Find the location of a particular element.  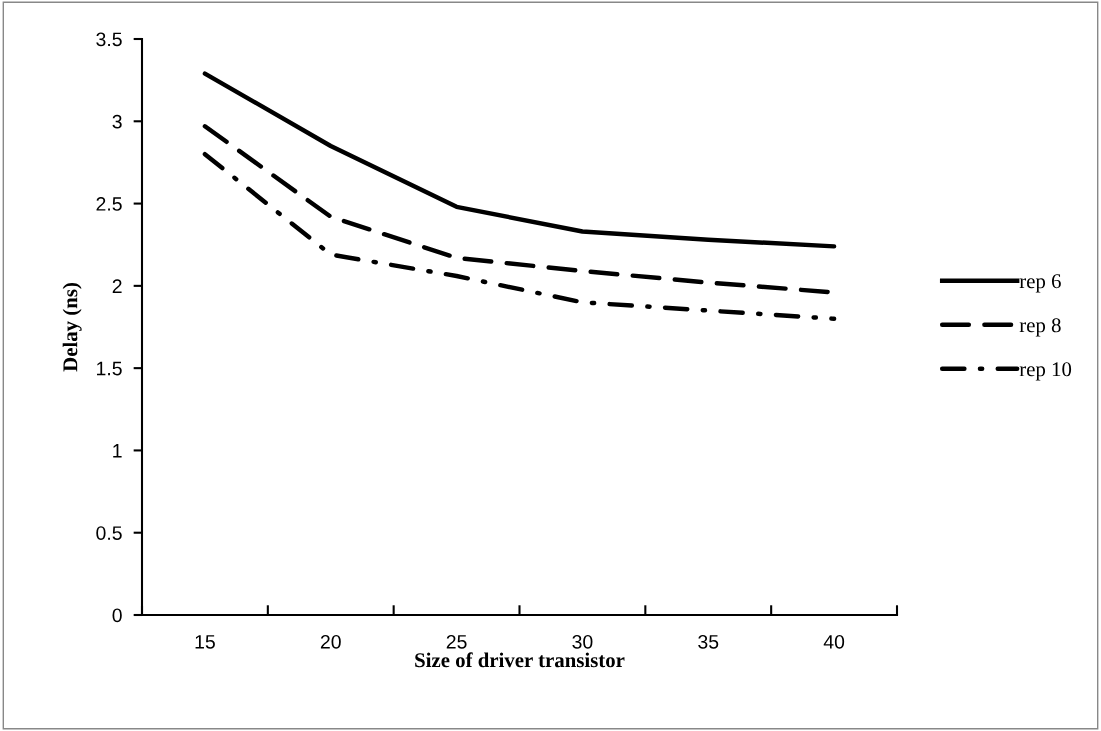

y-tick-label: 0.5 is located at coordinates (109, 533).